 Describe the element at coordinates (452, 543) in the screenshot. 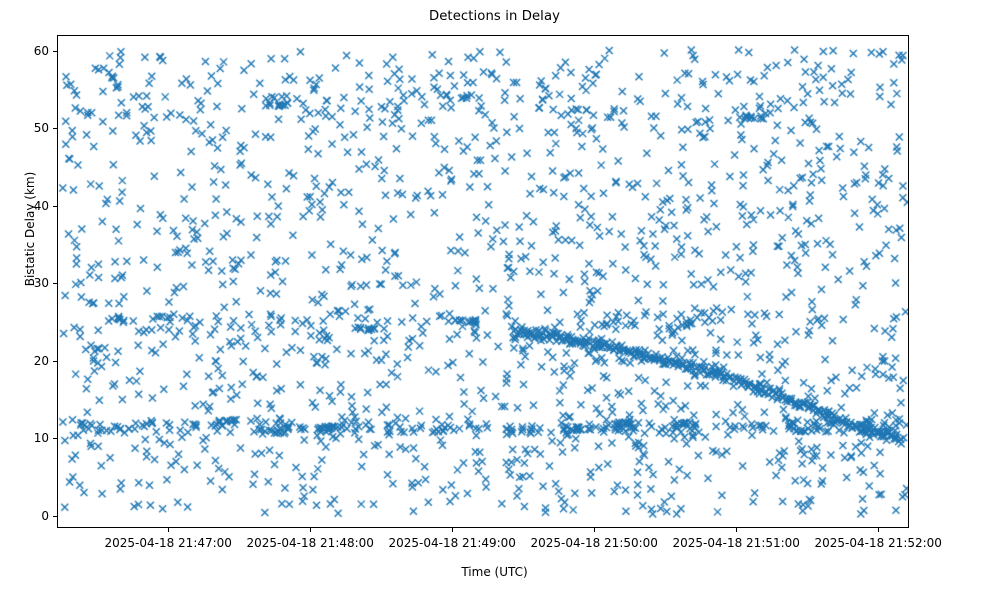

I see `x-tick-label: 2025-04-18 21:49:00` at that location.